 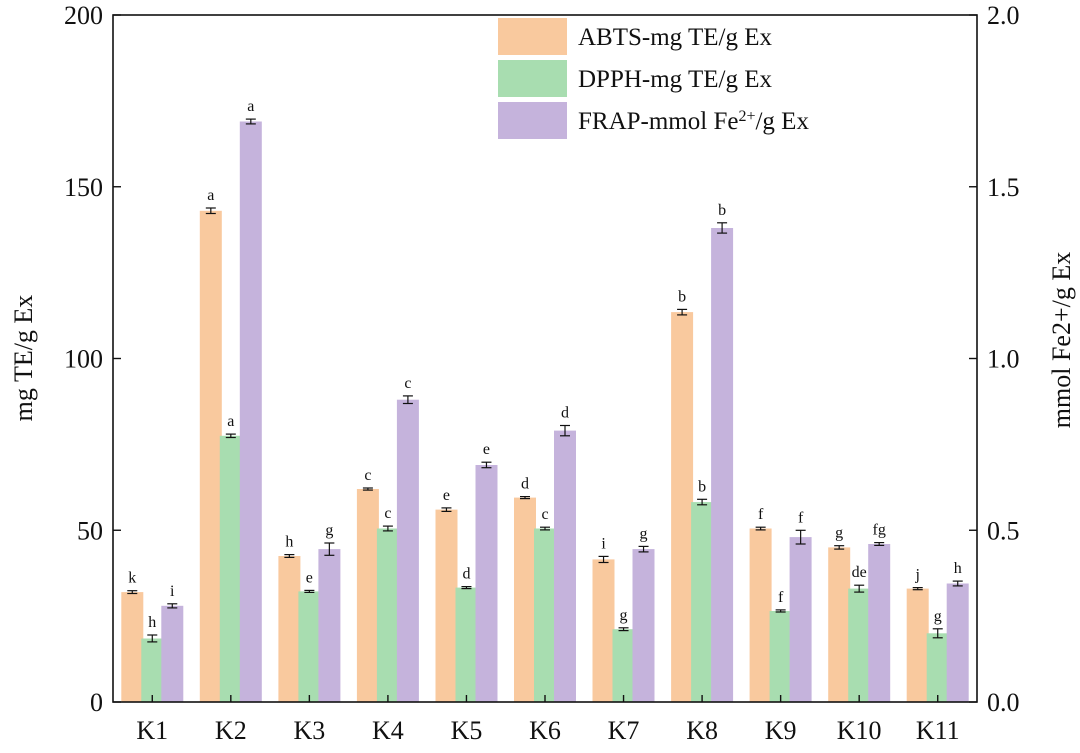 I want to click on bar-dpph-k11, so click(x=937, y=667).